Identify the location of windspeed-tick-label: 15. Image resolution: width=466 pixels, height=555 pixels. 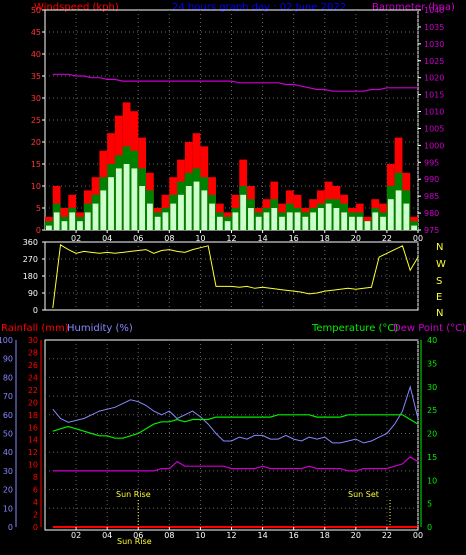
(36, 164).